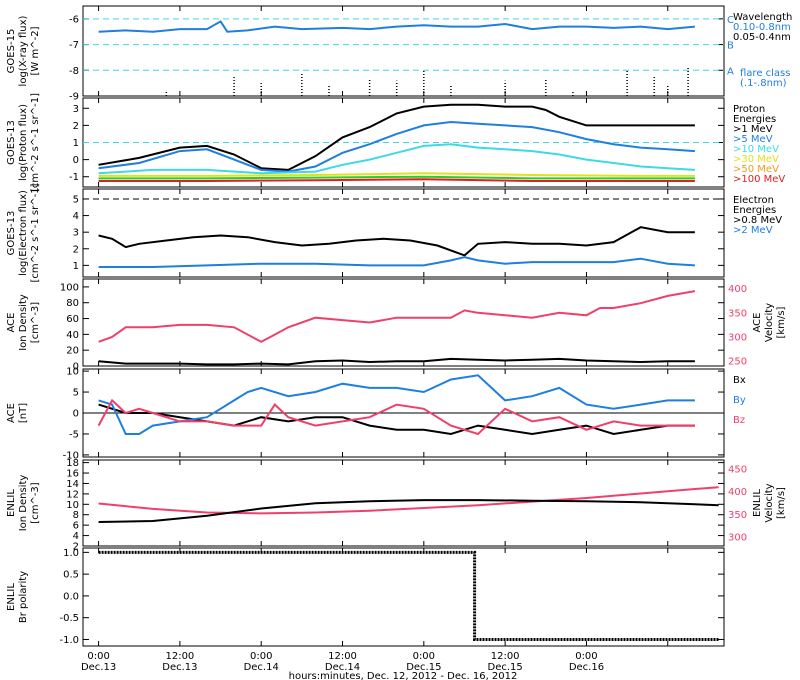 The width and height of the screenshot is (800, 680). What do you see at coordinates (762, 17) in the screenshot?
I see `legend-item: Wavelength` at bounding box center [762, 17].